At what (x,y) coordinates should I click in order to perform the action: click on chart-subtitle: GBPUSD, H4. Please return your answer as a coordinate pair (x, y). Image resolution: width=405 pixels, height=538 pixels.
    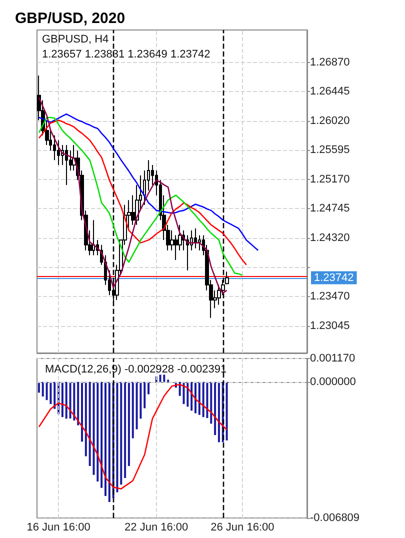
    Looking at the image, I should click on (75, 40).